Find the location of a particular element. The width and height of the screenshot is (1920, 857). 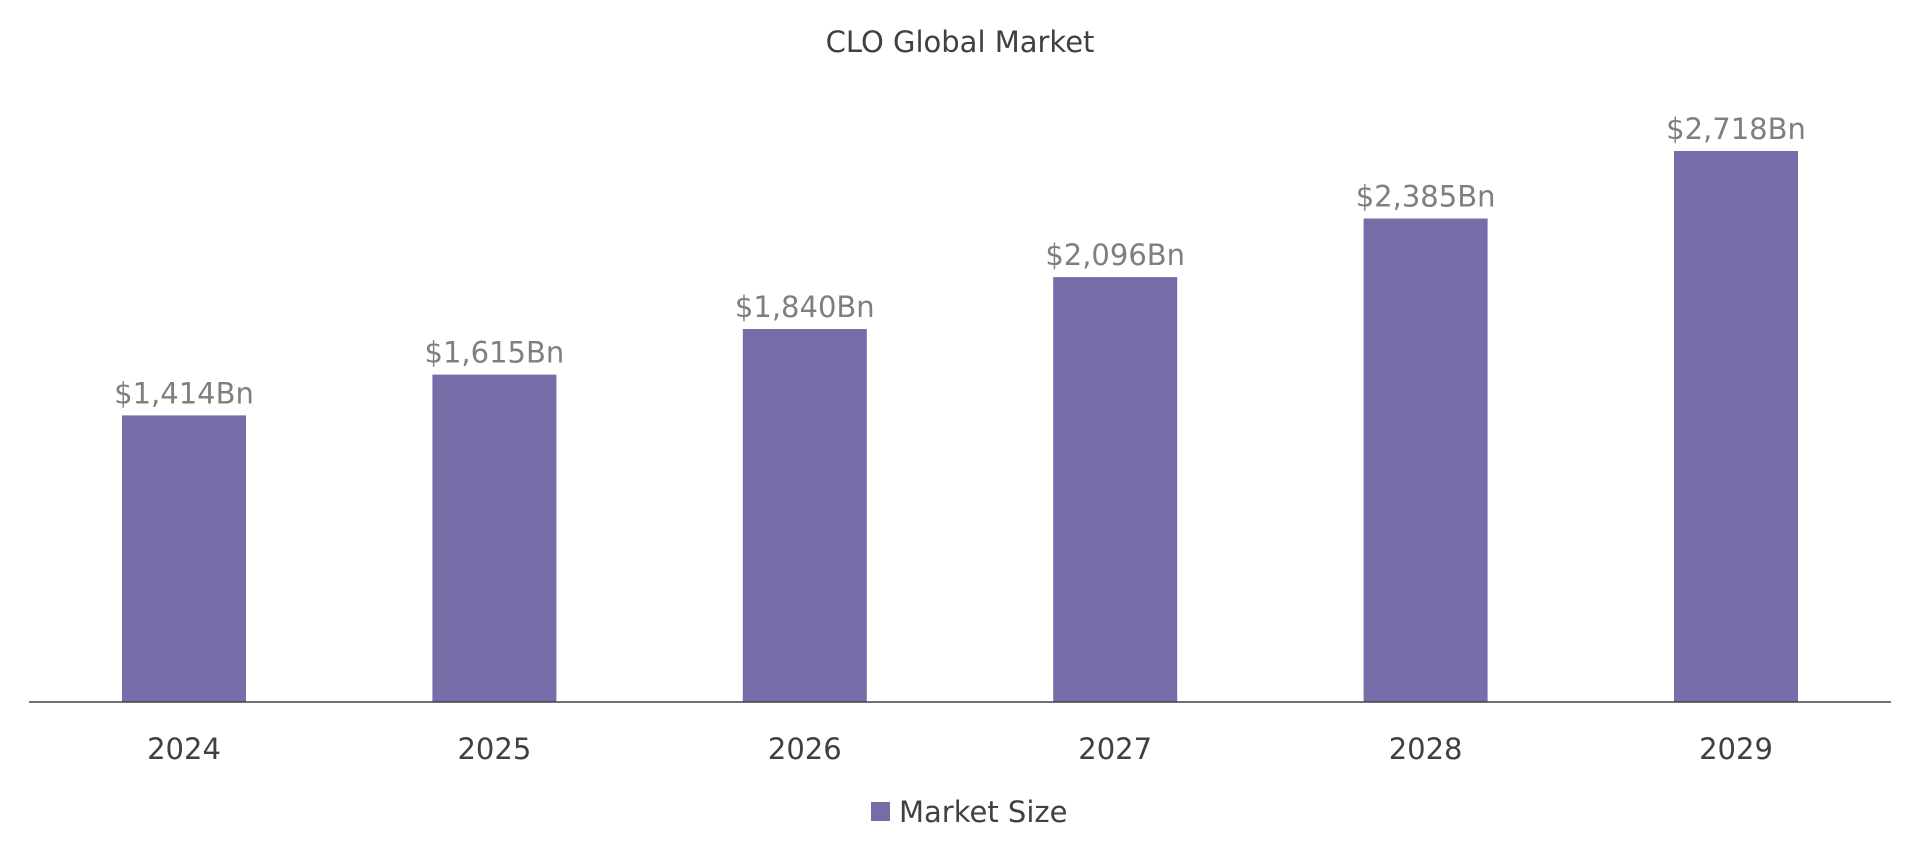

legend-label-market-size: Market Size is located at coordinates (983, 812).